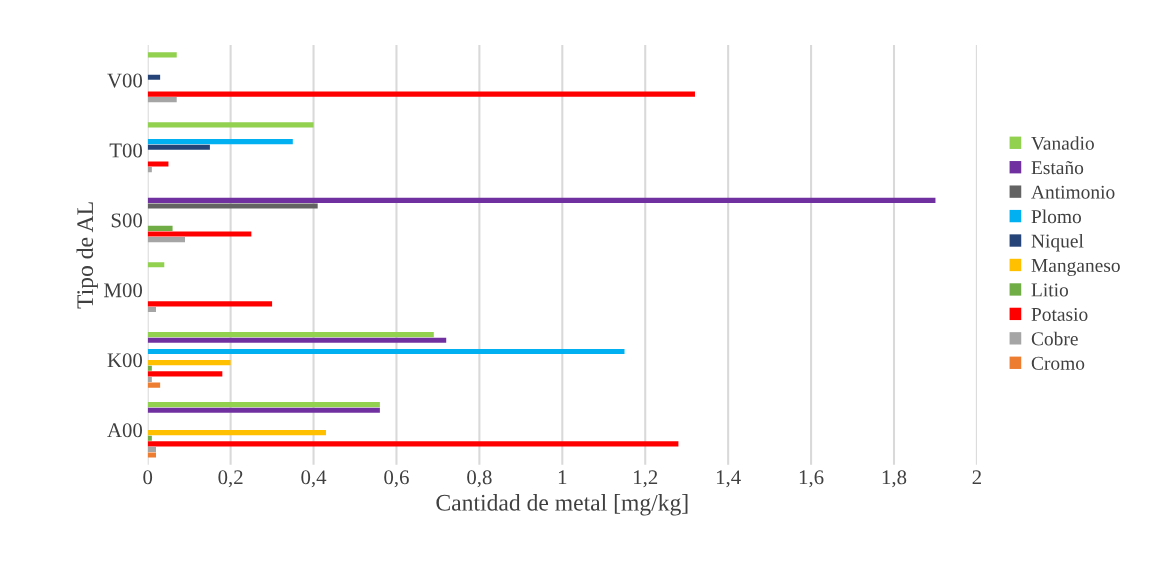  Describe the element at coordinates (230, 479) in the screenshot. I see `x-tick-label: 0,2` at that location.